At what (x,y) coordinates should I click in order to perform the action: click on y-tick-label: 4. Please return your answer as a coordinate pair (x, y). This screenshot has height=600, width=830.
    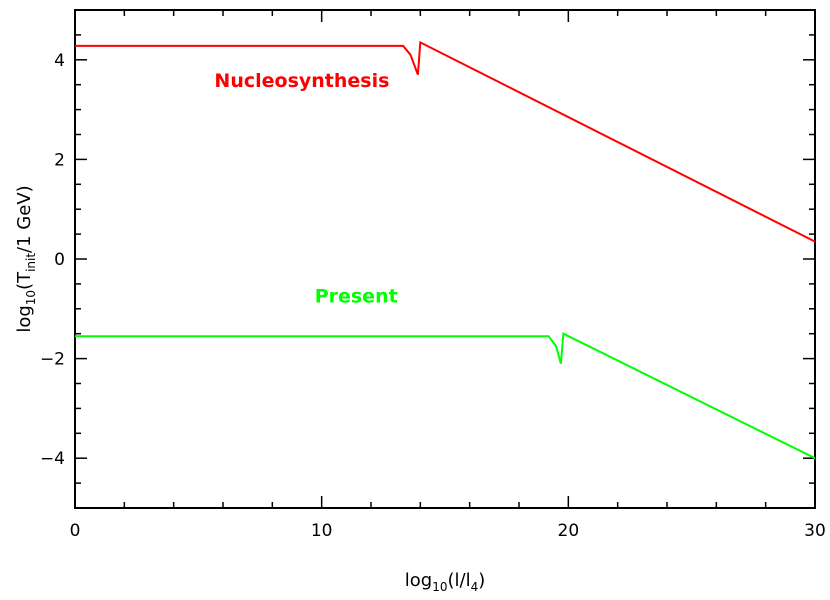
    Looking at the image, I should click on (59, 61).